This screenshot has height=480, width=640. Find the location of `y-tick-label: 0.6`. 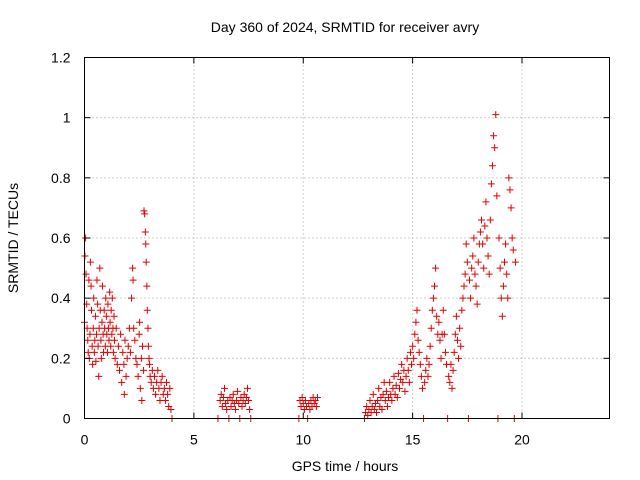

y-tick-label: 0.6 is located at coordinates (61, 238).